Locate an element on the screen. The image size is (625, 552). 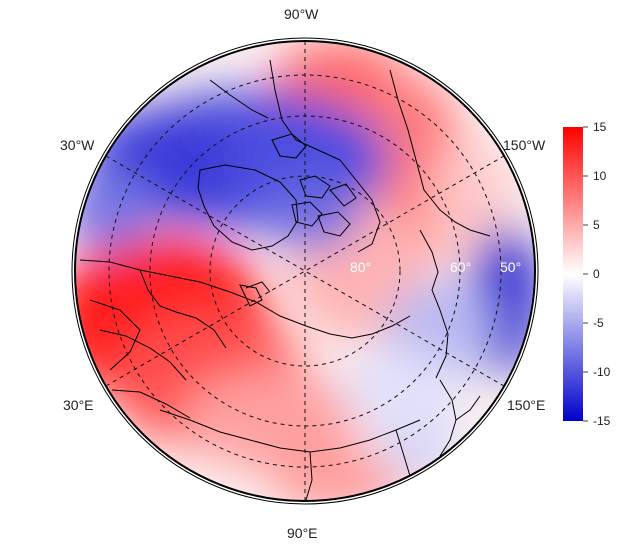
lon-label-upper-right: 150°W is located at coordinates (524, 145).